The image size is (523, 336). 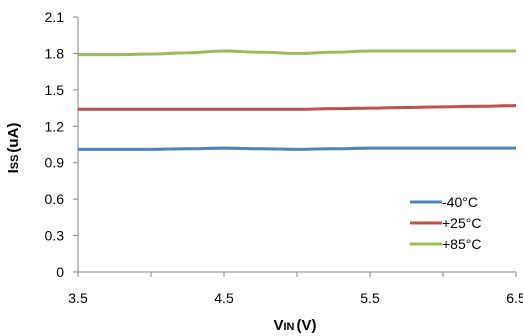 I want to click on x-axis-title-sub: IN, so click(x=289, y=327).